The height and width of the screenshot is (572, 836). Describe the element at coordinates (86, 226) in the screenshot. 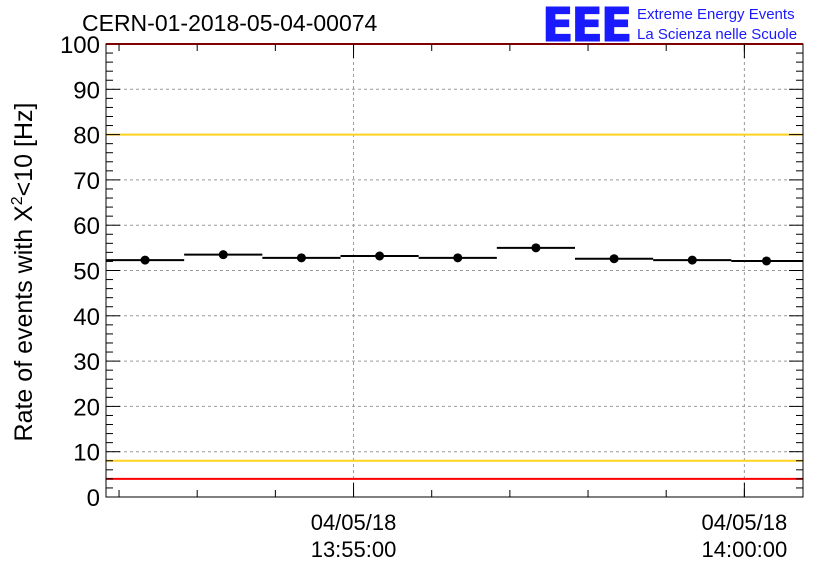

I see `y-tick-label: 60` at that location.